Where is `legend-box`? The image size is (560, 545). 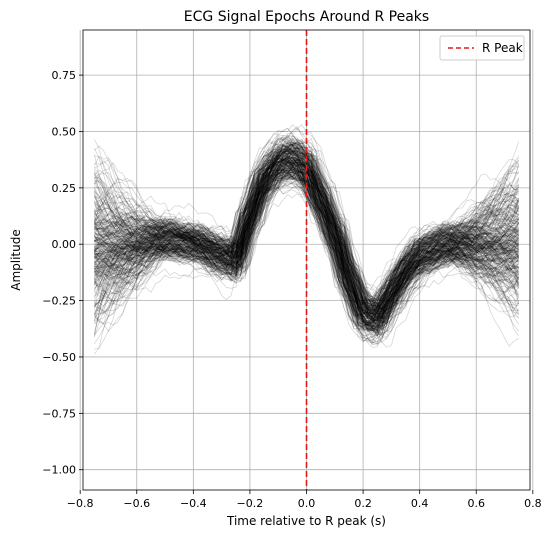
legend-box is located at coordinates (482, 48).